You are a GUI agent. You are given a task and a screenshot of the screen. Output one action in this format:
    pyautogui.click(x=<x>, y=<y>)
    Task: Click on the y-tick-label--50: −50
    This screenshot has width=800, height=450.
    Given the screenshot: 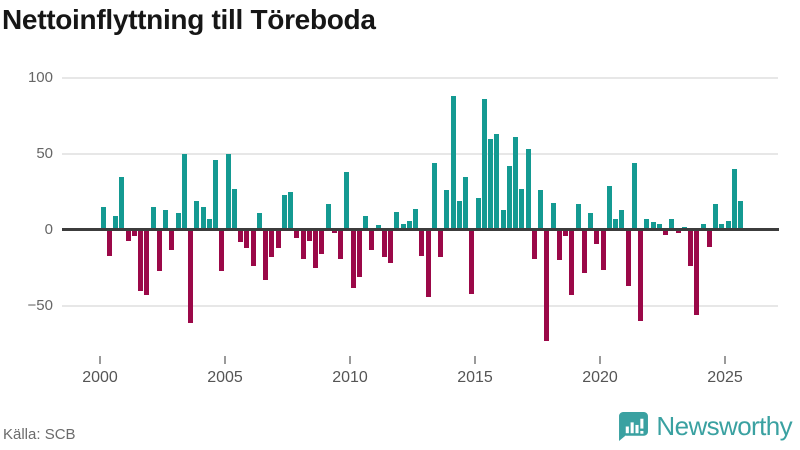 What is the action you would take?
    pyautogui.click(x=40, y=305)
    